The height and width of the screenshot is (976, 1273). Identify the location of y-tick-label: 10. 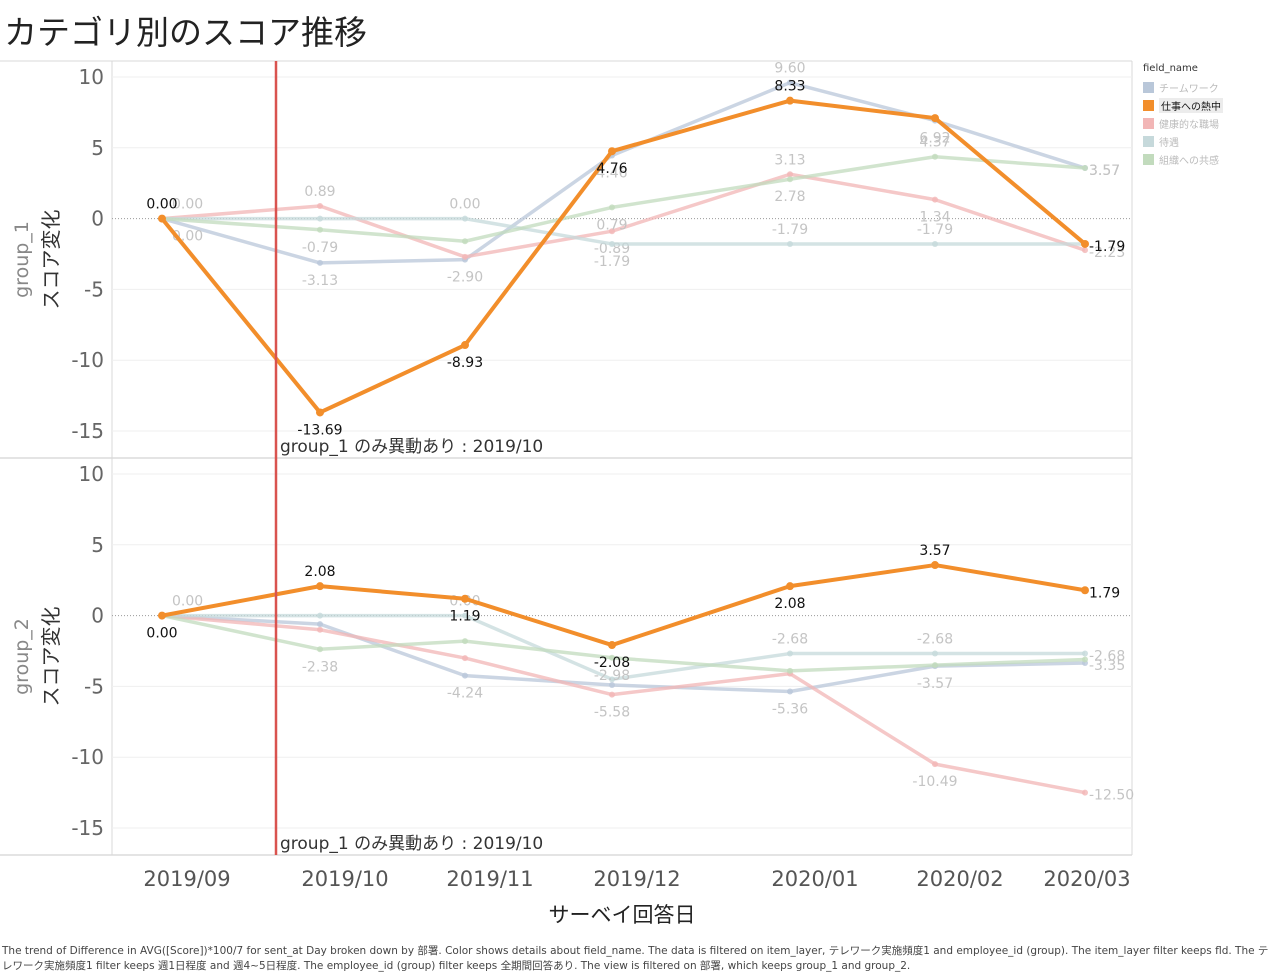
(91, 474).